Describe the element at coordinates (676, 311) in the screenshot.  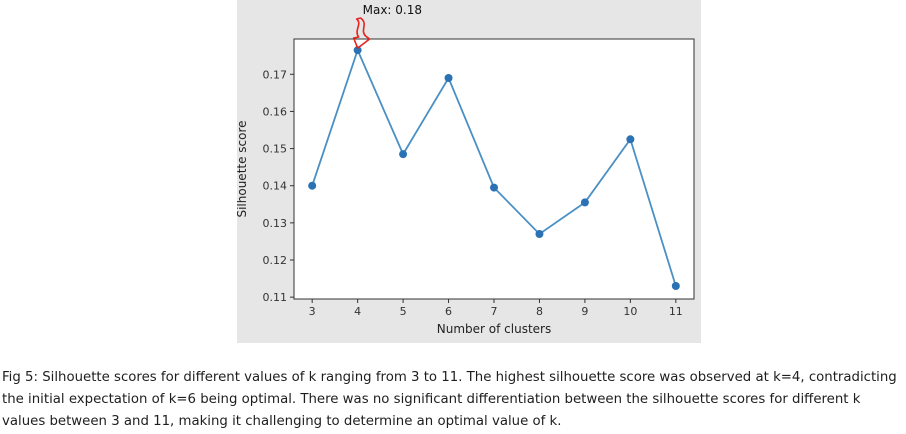
I see `x-tick-label: 11` at that location.